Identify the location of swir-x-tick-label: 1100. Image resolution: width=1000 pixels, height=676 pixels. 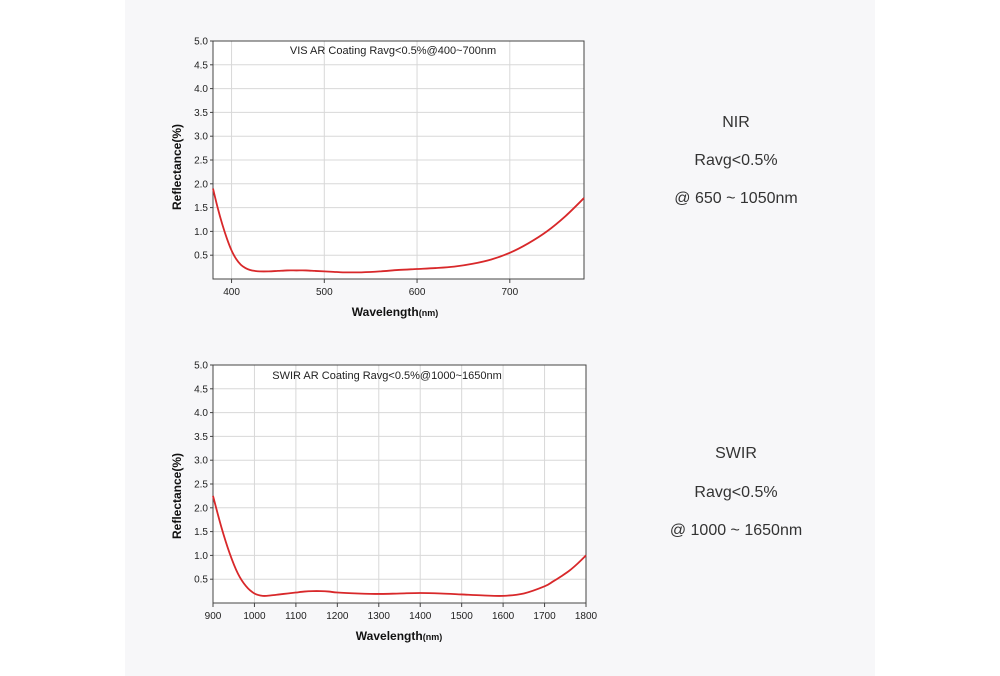
(296, 616).